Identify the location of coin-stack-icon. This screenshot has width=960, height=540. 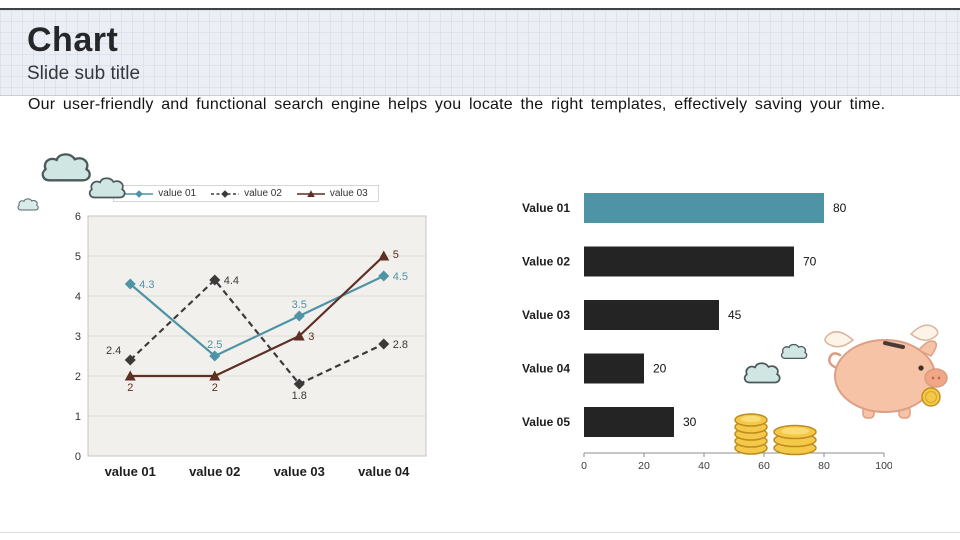
(775, 434).